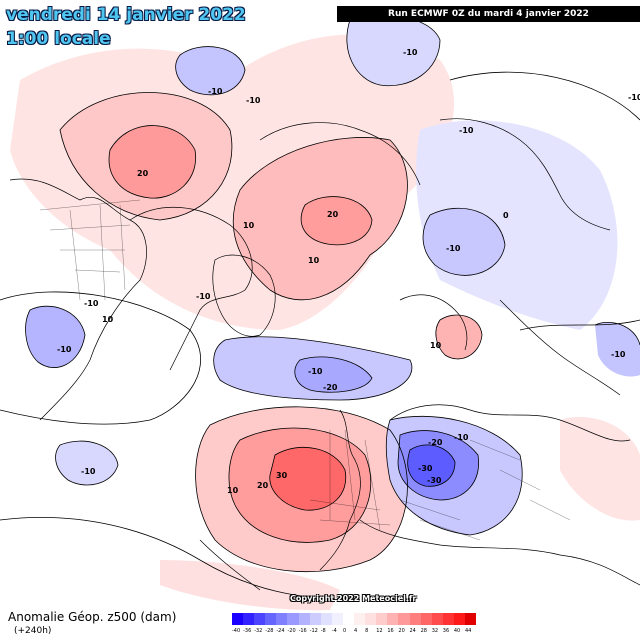 This screenshot has height=640, width=640. What do you see at coordinates (236, 631) in the screenshot?
I see `colorbar-tick-label: -40` at bounding box center [236, 631].